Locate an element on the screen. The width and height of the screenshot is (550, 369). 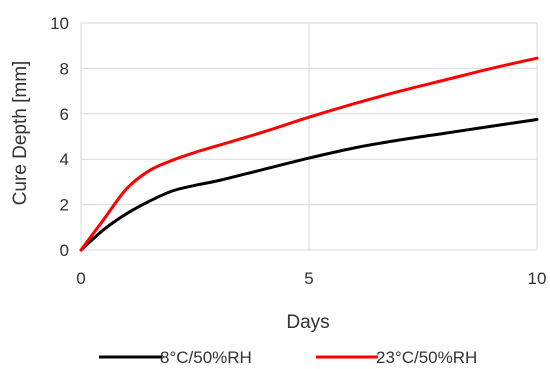
x-tick-label: 0 is located at coordinates (80, 278).